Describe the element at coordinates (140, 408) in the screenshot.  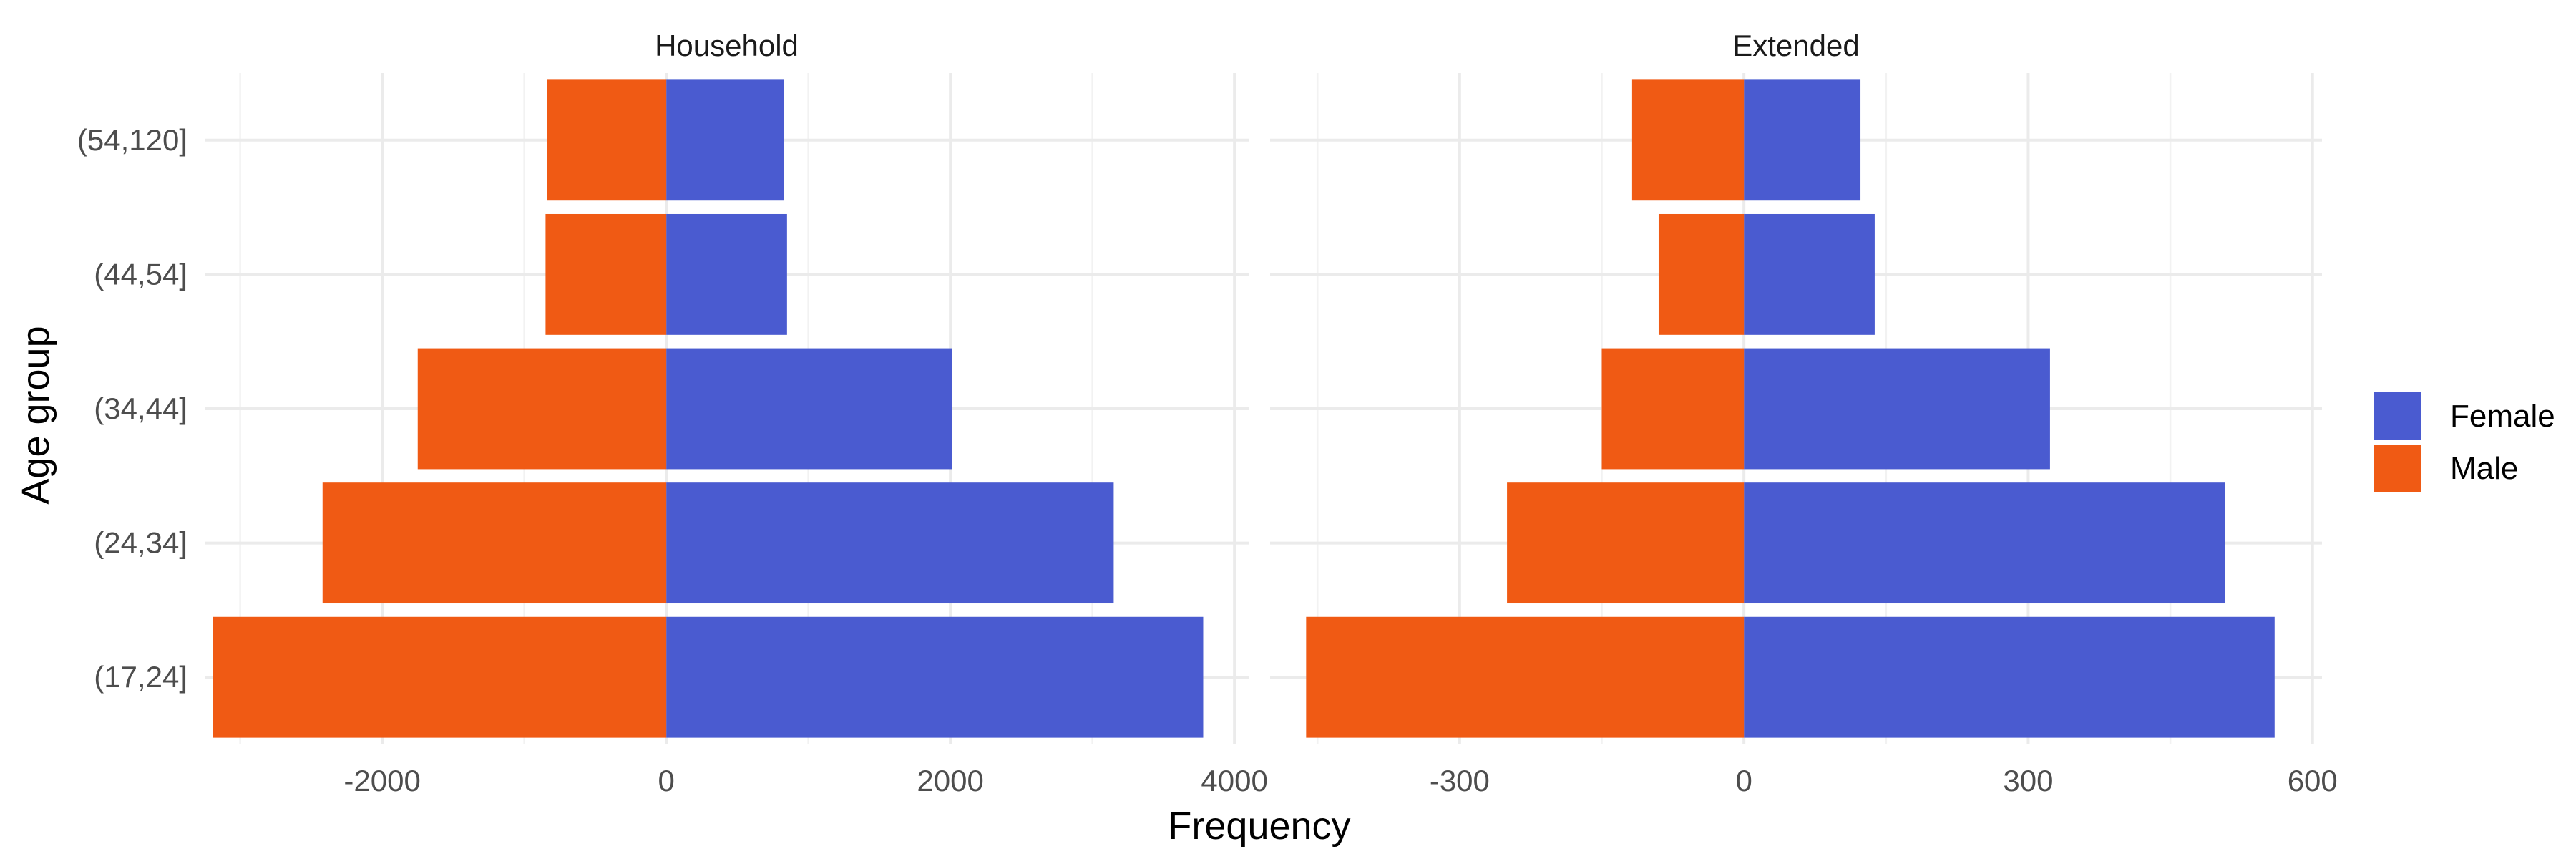
I see `y-tick-label: (34,44]` at that location.